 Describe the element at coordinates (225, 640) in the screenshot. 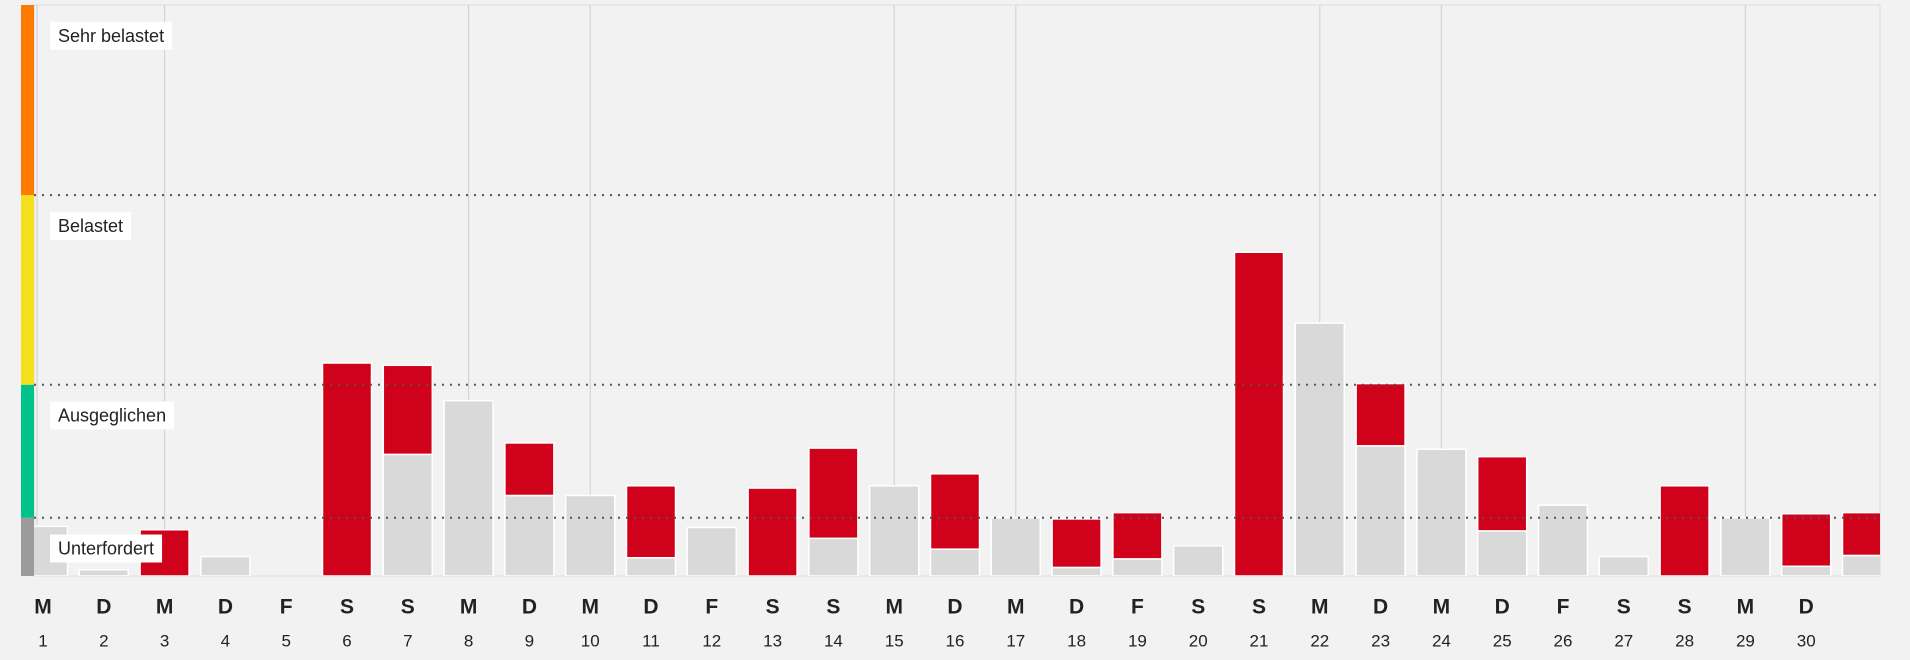

I see `day-label: 4` at that location.